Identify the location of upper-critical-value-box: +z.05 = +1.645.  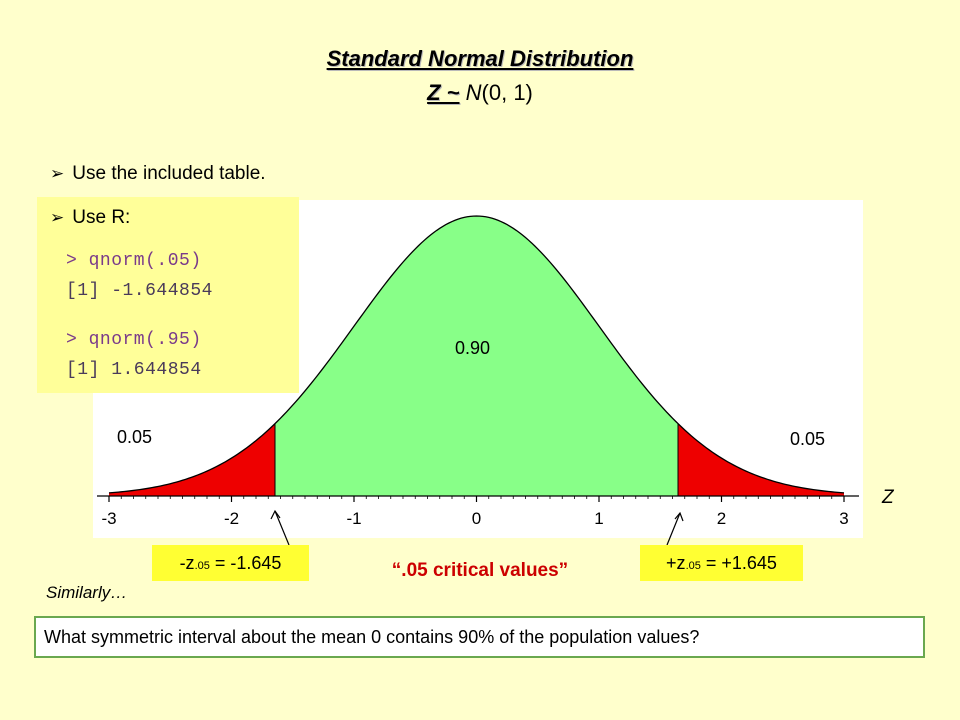
(721, 563).